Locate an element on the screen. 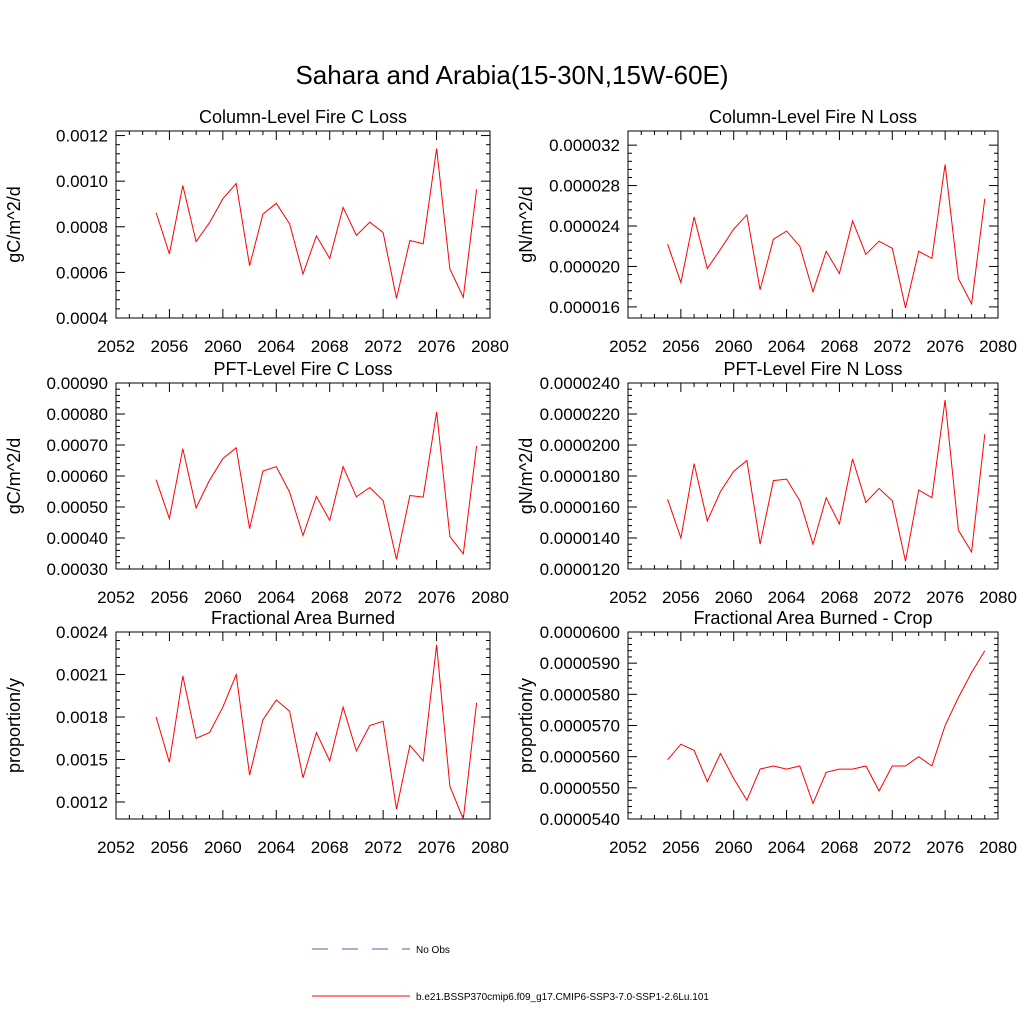  y-tick-label: 0.0018 is located at coordinates (82, 717).